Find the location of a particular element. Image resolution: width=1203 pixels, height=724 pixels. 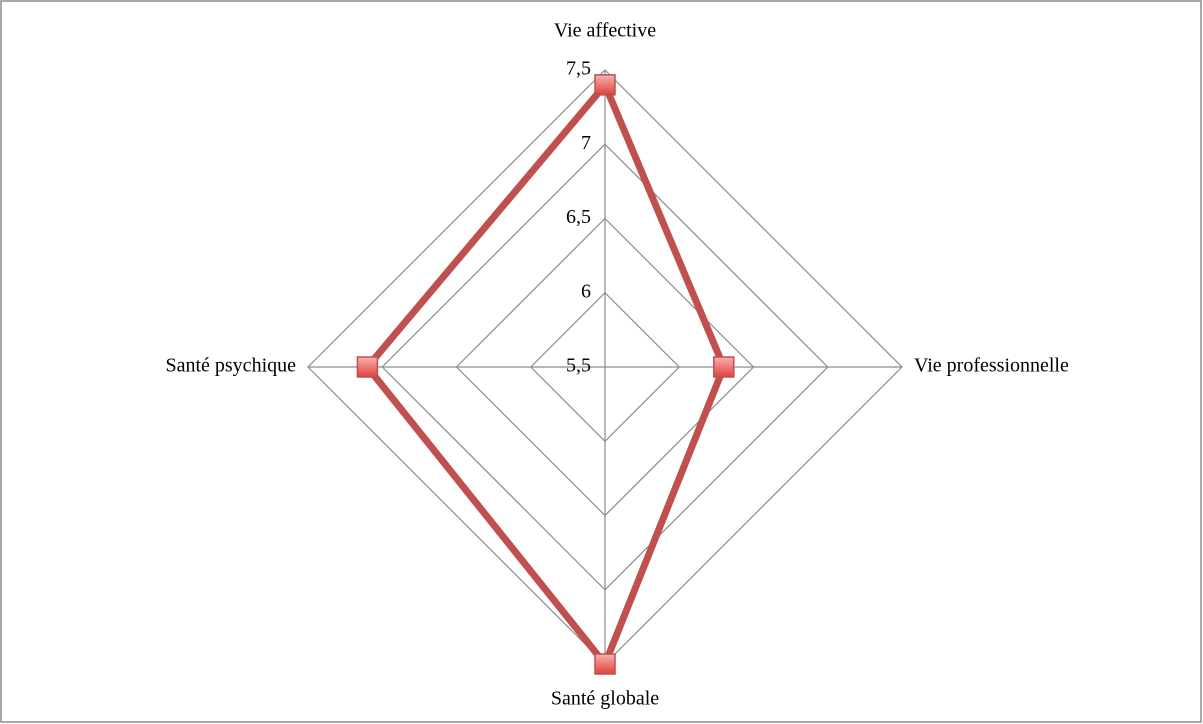

category-label: Vie professionnelle is located at coordinates (991, 366).